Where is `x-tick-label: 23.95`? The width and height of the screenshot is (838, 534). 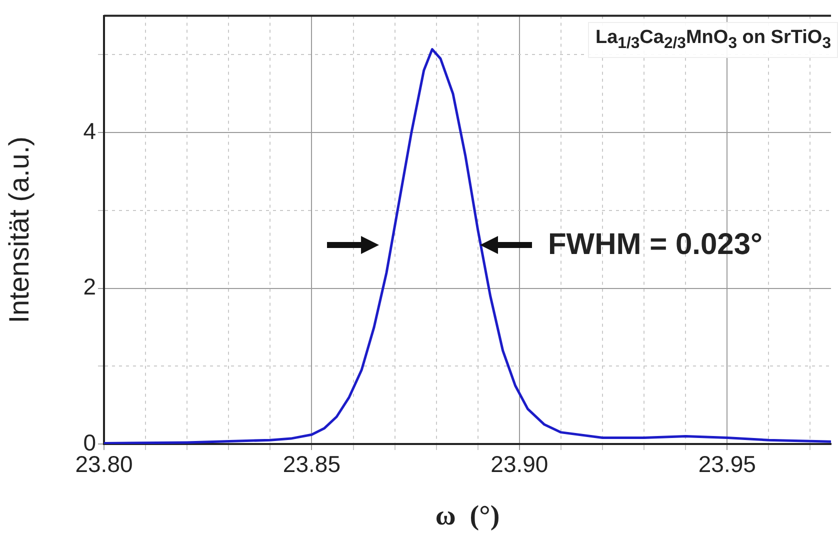
x-tick-label: 23.95 is located at coordinates (727, 464).